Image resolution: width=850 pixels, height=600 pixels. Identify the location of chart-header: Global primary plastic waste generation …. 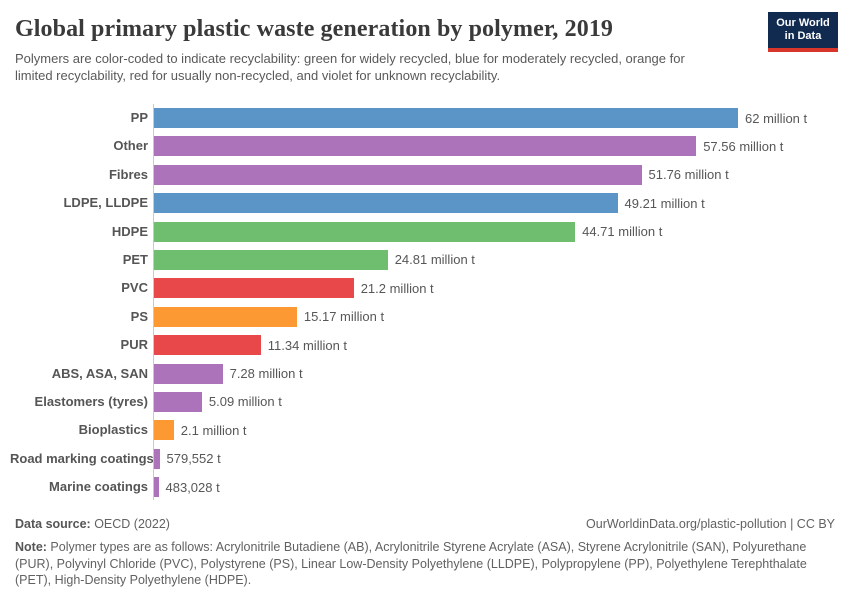
(425, 42).